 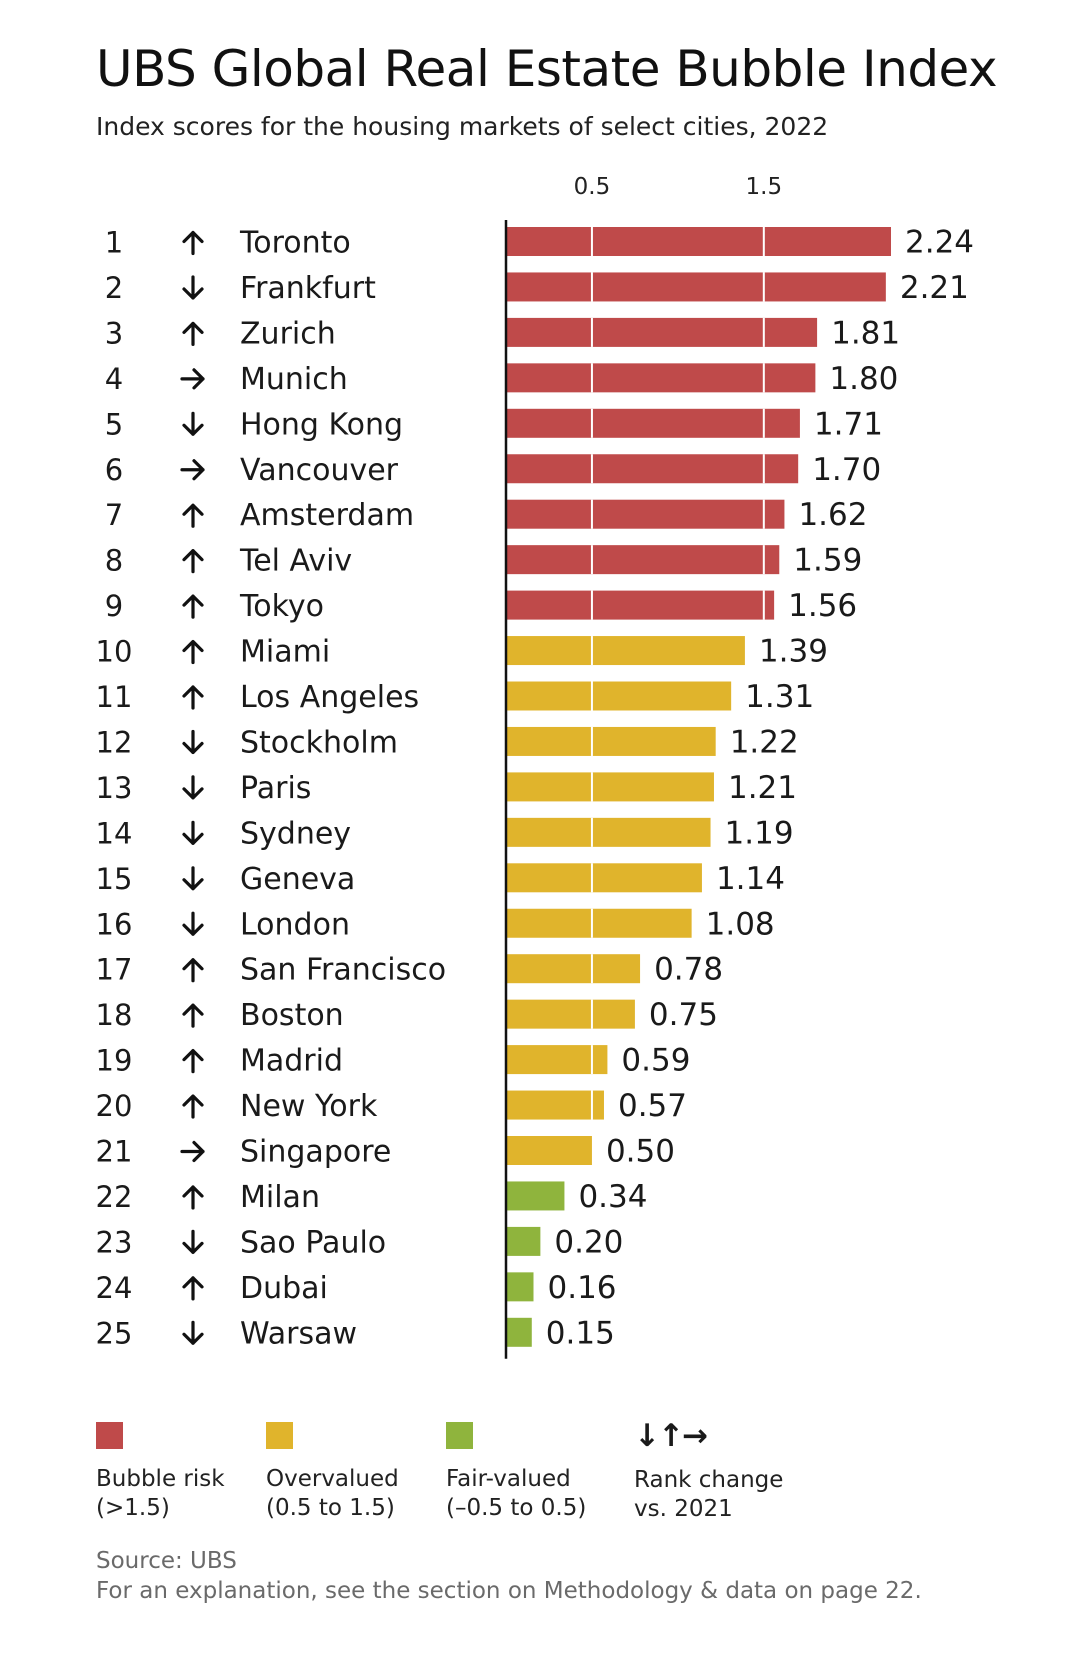 What do you see at coordinates (459, 1435) in the screenshot?
I see `legend-swatch-fair` at bounding box center [459, 1435].